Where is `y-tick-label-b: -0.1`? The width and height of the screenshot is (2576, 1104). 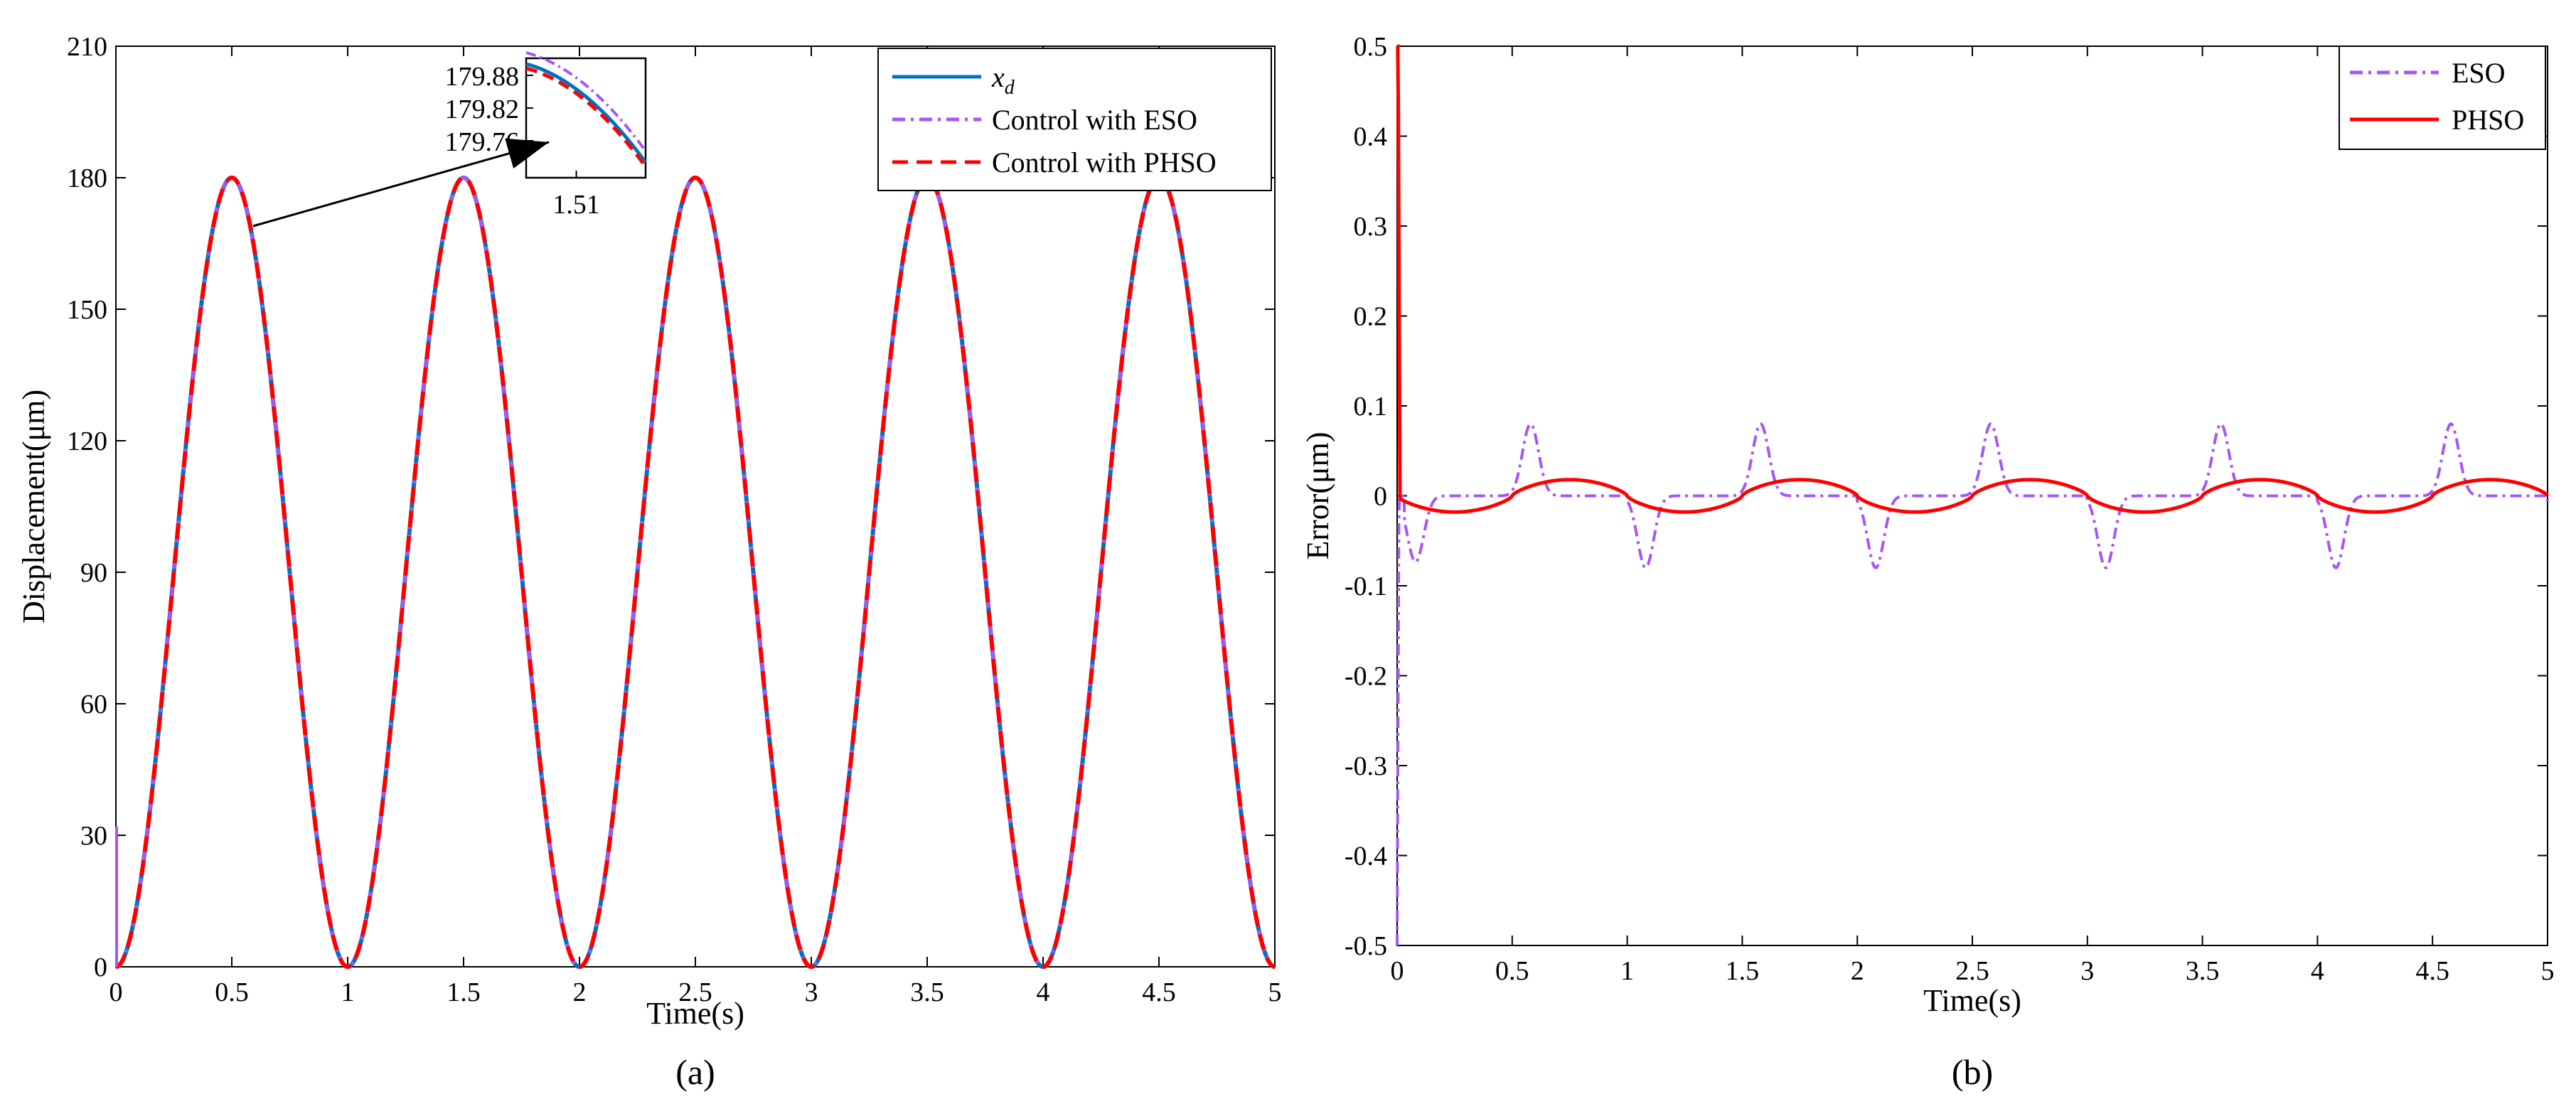 y-tick-label-b: -0.1 is located at coordinates (1366, 586).